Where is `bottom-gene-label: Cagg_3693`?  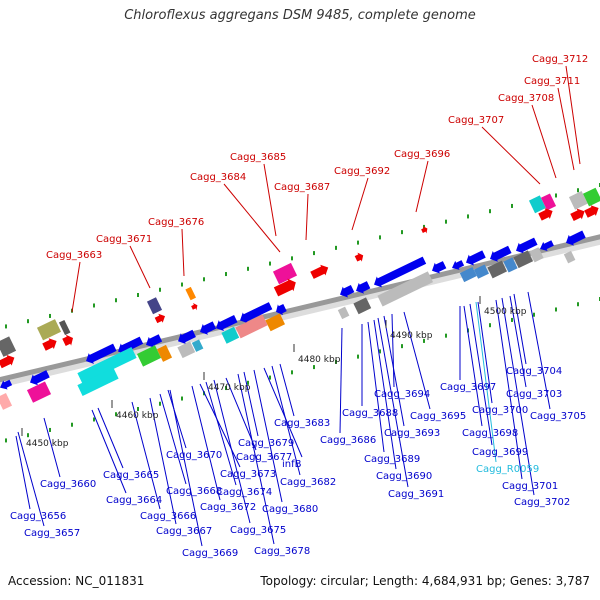 bottom-gene-label: Cagg_3693 is located at coordinates (412, 433).